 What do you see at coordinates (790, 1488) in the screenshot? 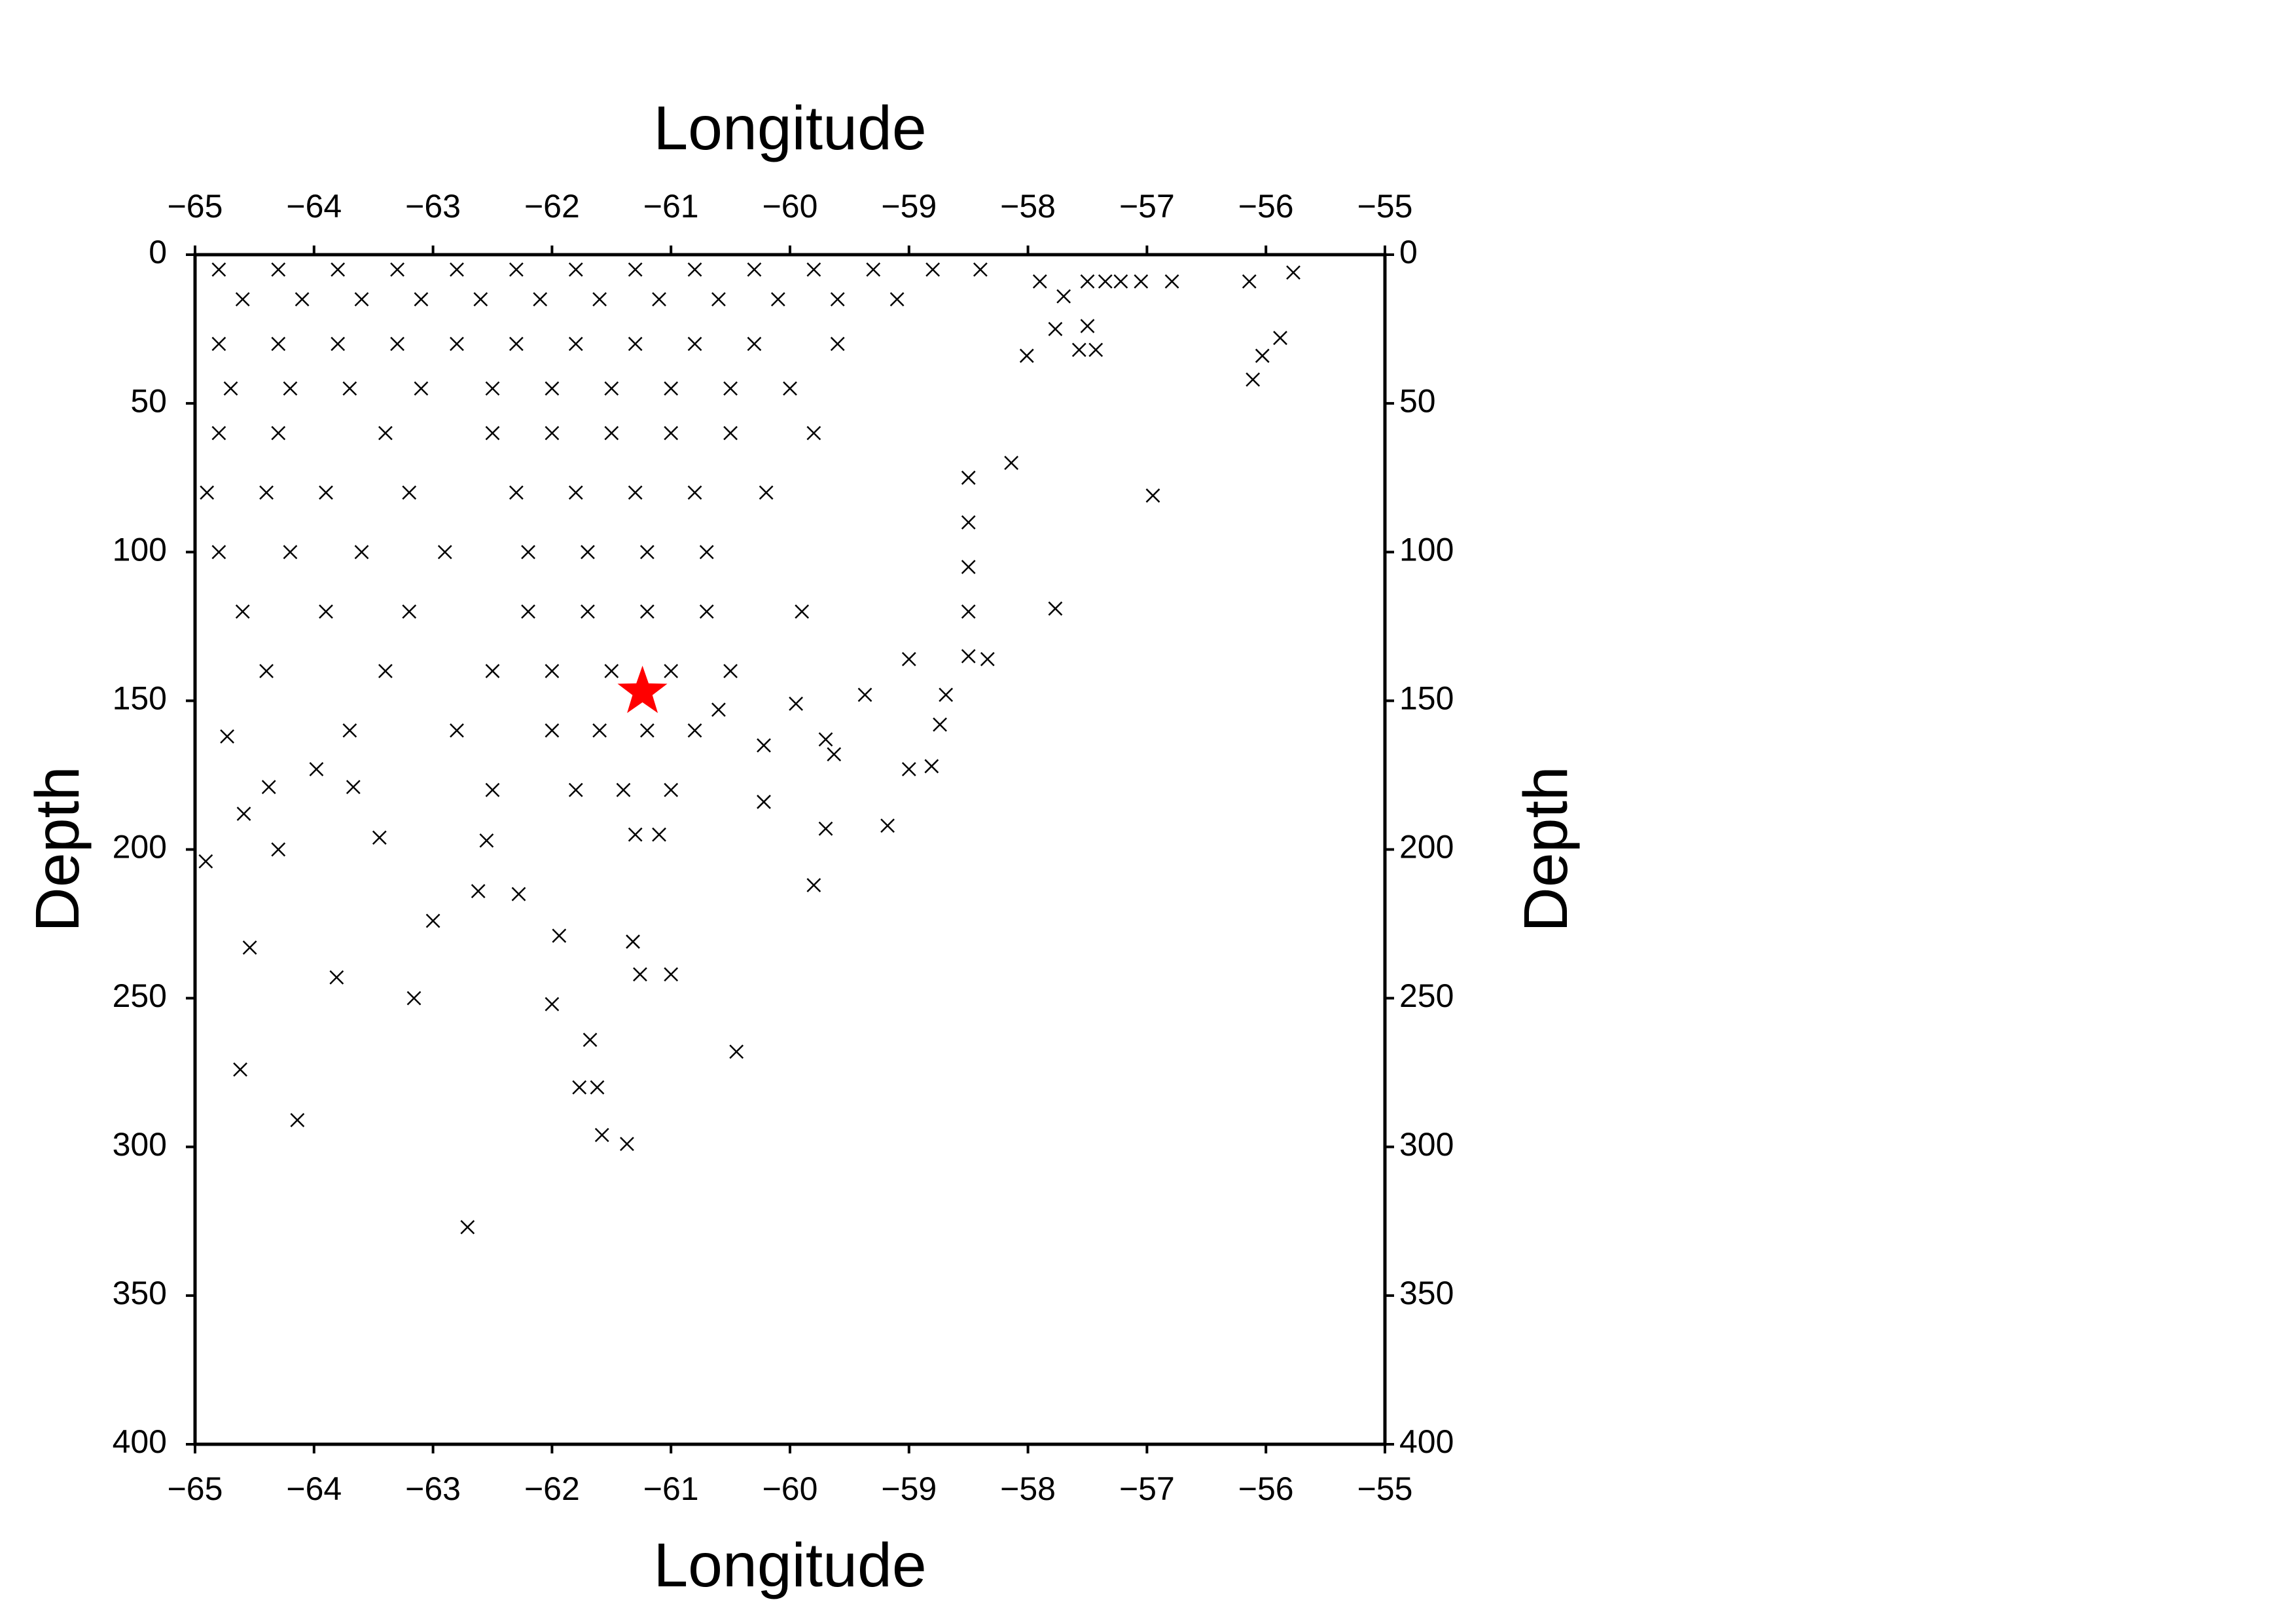
I see `x-tick-label: −60` at bounding box center [790, 1488].